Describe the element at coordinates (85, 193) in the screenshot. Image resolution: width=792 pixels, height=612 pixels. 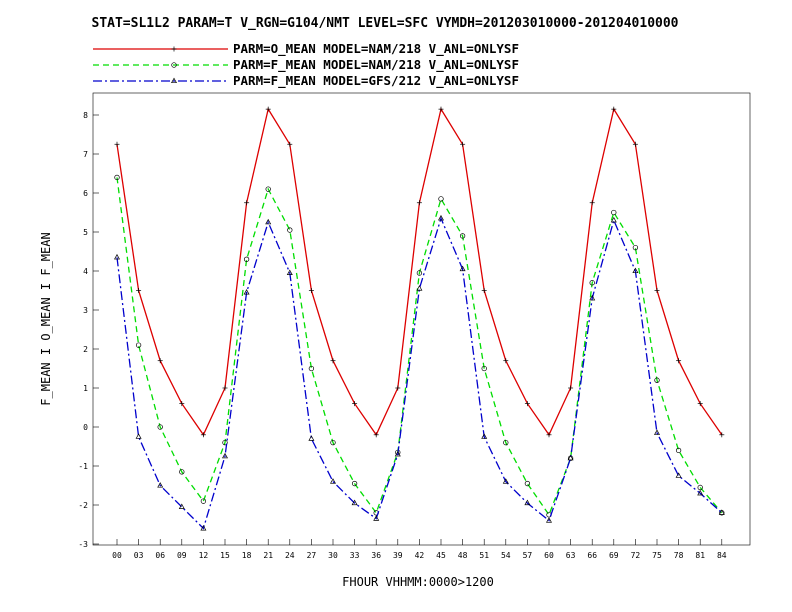
I see `y-tick-label: 6` at that location.